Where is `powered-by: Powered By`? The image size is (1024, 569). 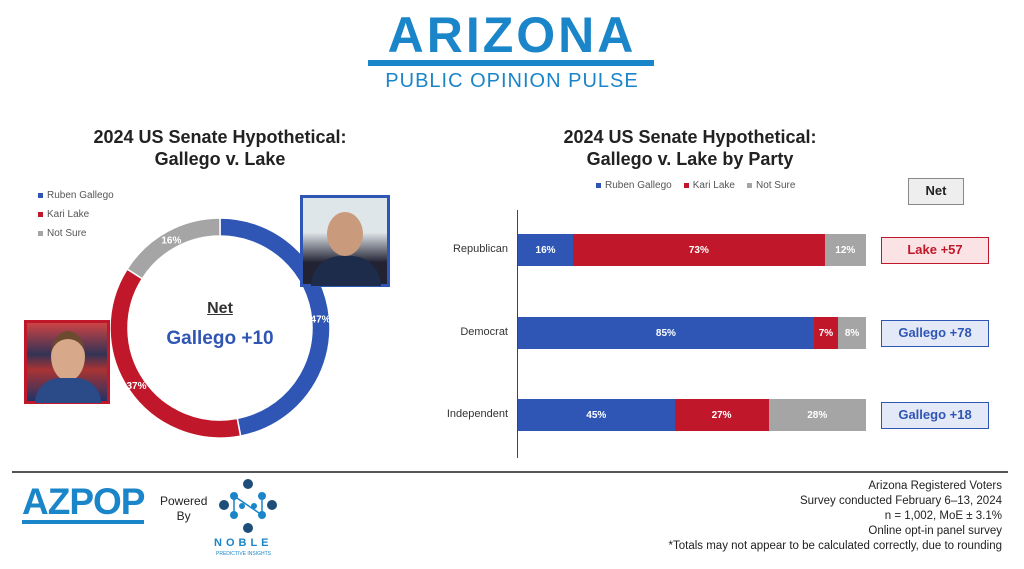 powered-by: Powered By is located at coordinates (183, 509).